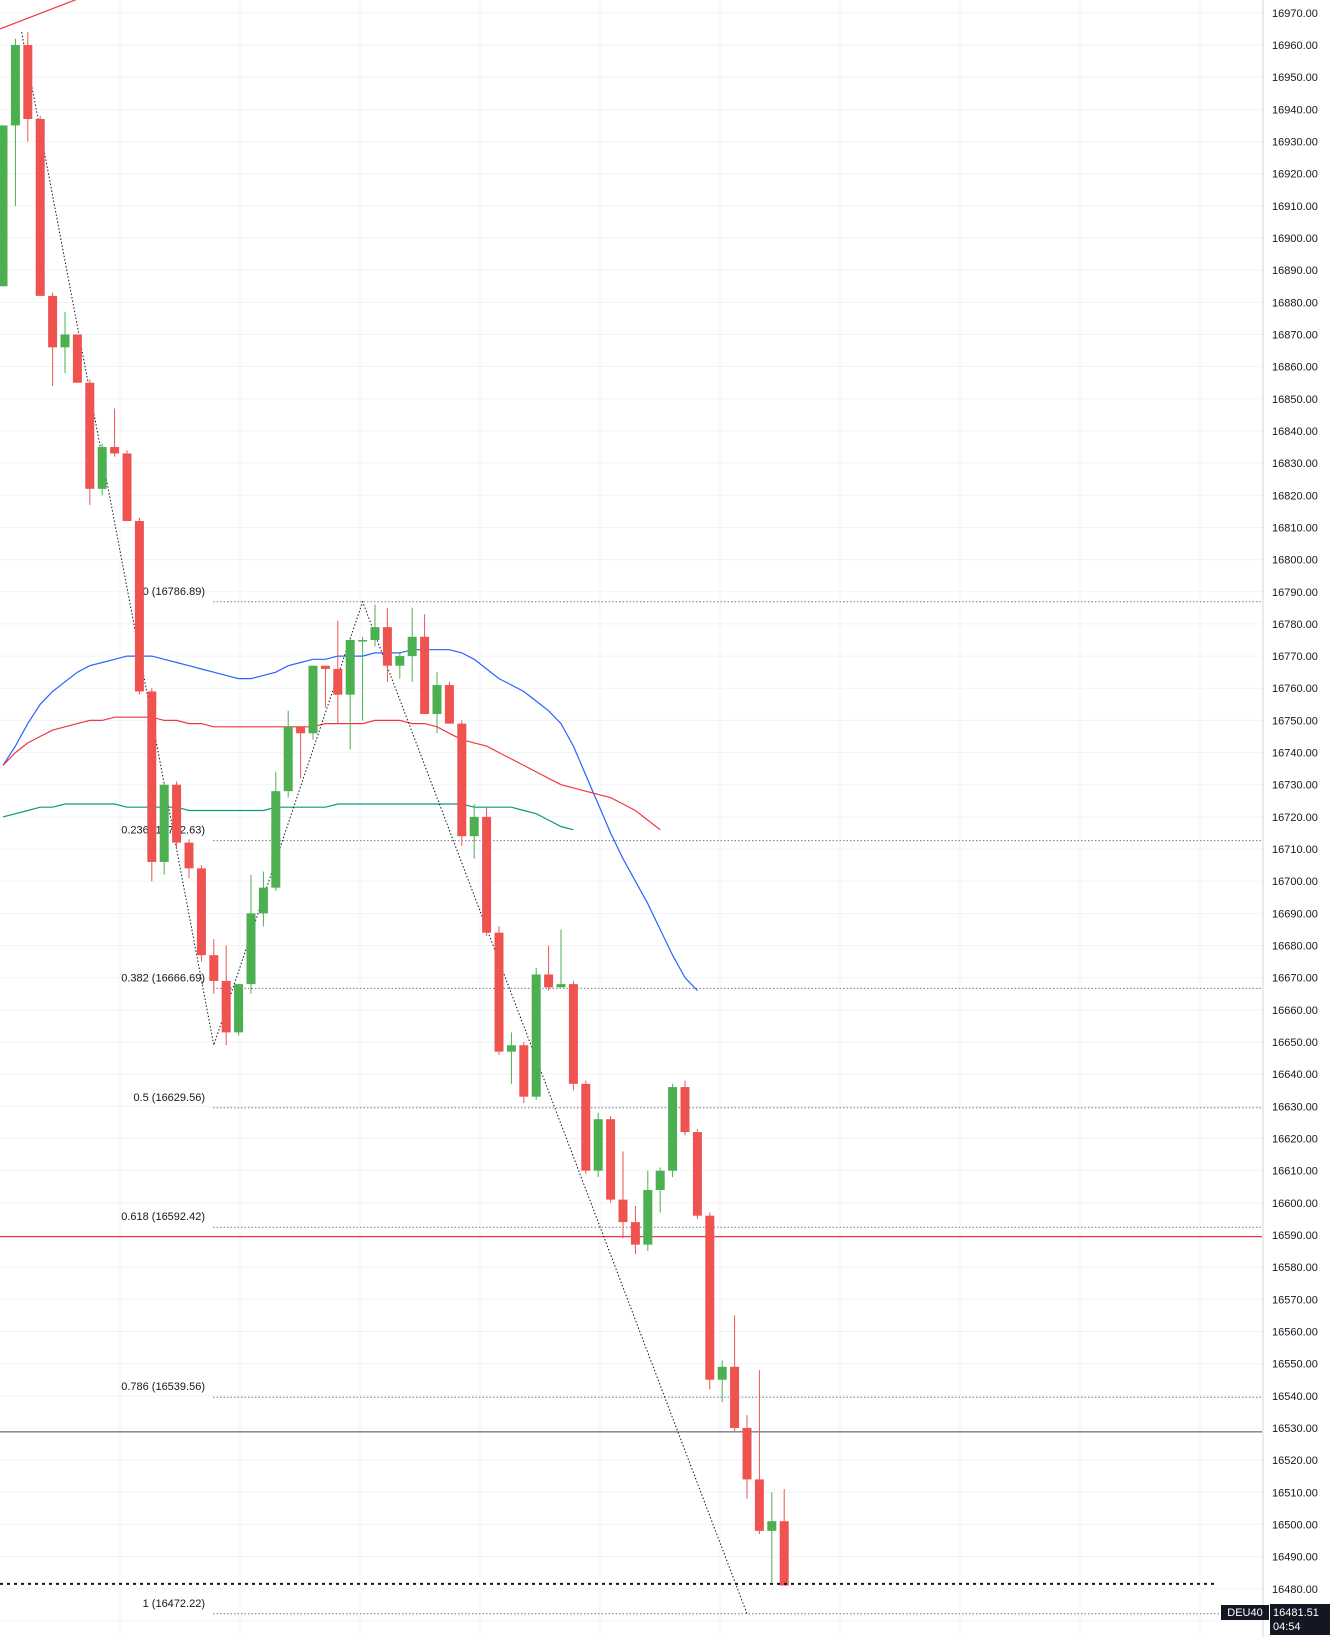 The image size is (1330, 1637). What do you see at coordinates (1295, 14) in the screenshot?
I see `y-tick-label: 16970.00` at bounding box center [1295, 14].